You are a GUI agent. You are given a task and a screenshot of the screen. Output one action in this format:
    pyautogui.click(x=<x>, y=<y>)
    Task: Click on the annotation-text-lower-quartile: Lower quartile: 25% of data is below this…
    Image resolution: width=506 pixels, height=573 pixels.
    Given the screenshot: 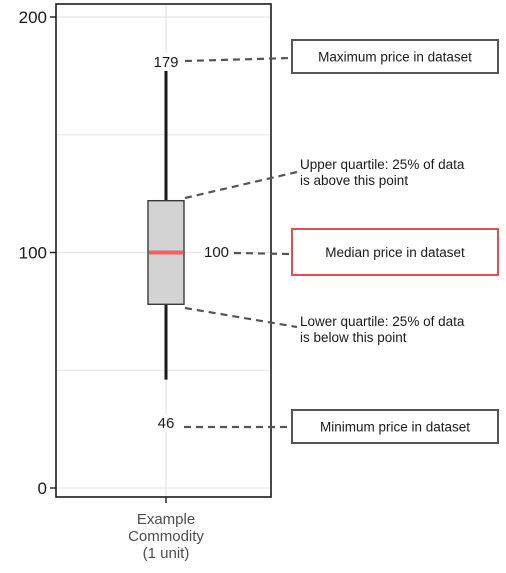 What is the action you would take?
    pyautogui.click(x=382, y=329)
    